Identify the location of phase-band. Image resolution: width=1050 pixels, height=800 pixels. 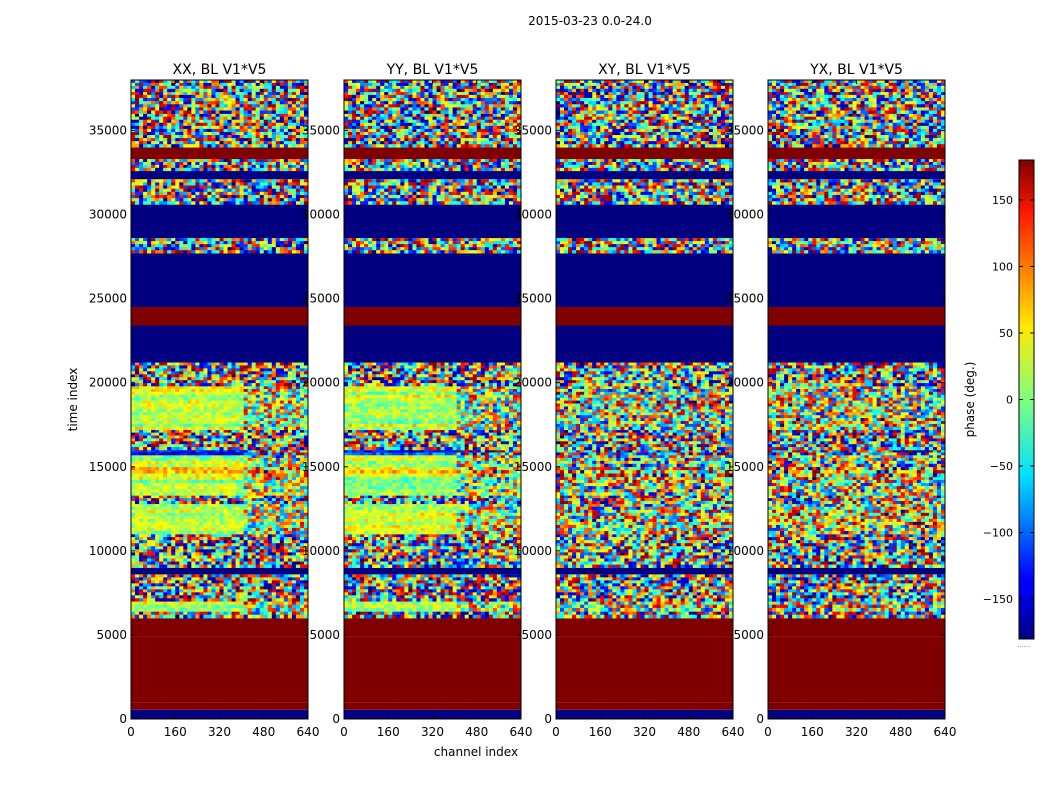
(219, 344).